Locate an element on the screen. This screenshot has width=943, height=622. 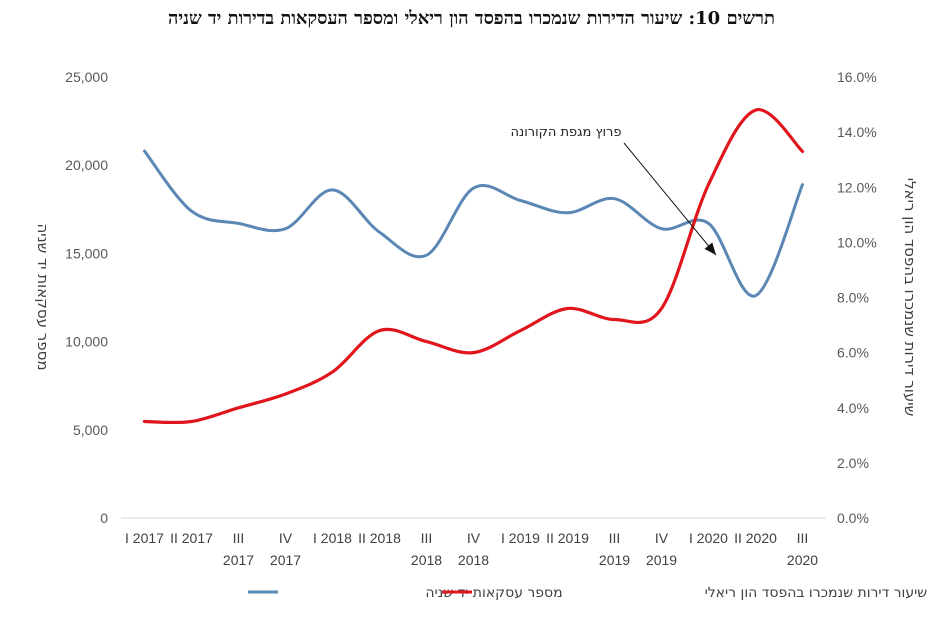
right-tick-label: 10.0% is located at coordinates (857, 242).